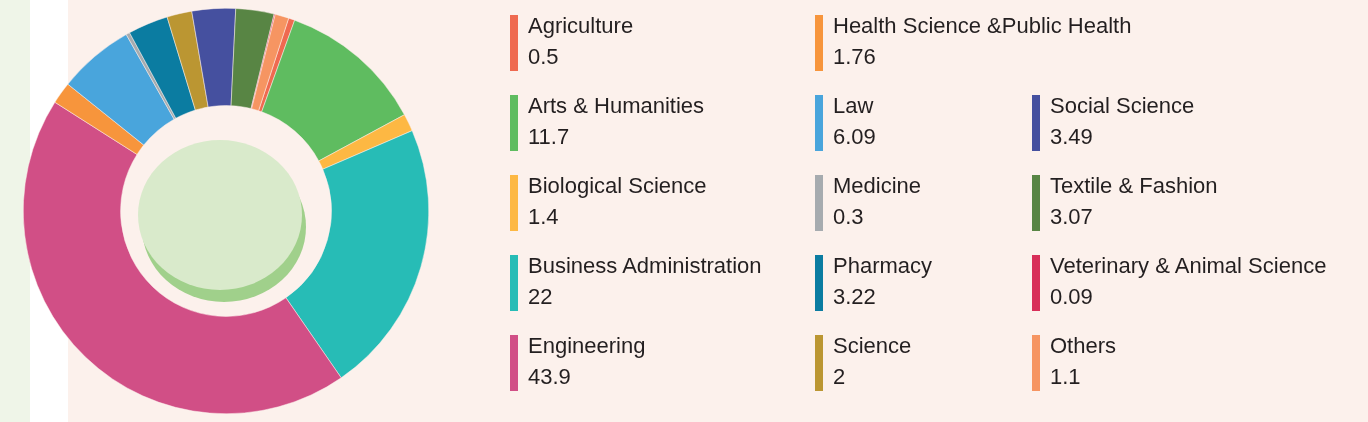  I want to click on data-label: 43.9, so click(550, 377).